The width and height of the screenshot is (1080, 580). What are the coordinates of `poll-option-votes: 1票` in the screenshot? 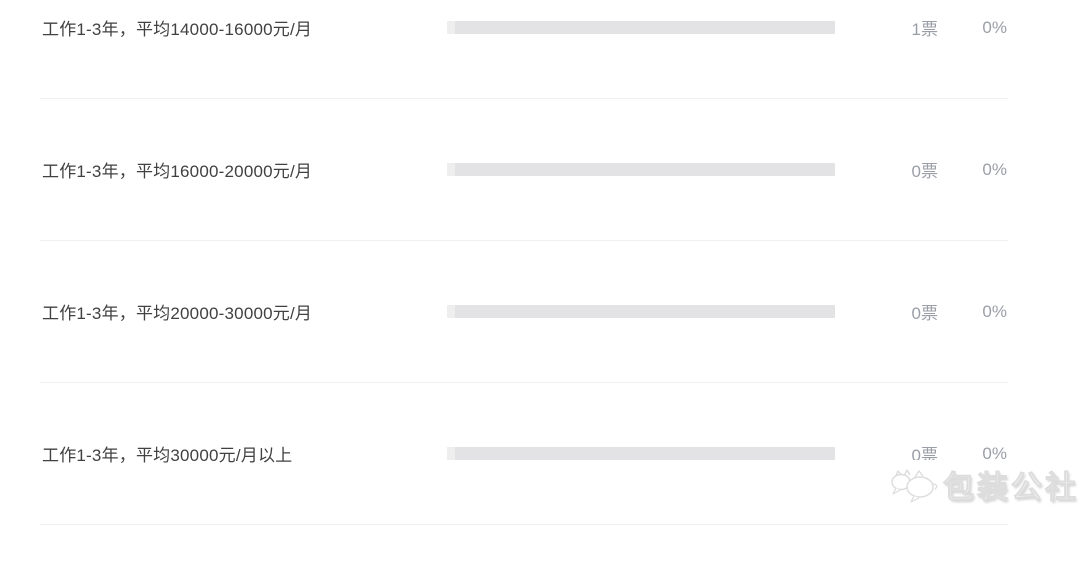 It's located at (924, 29).